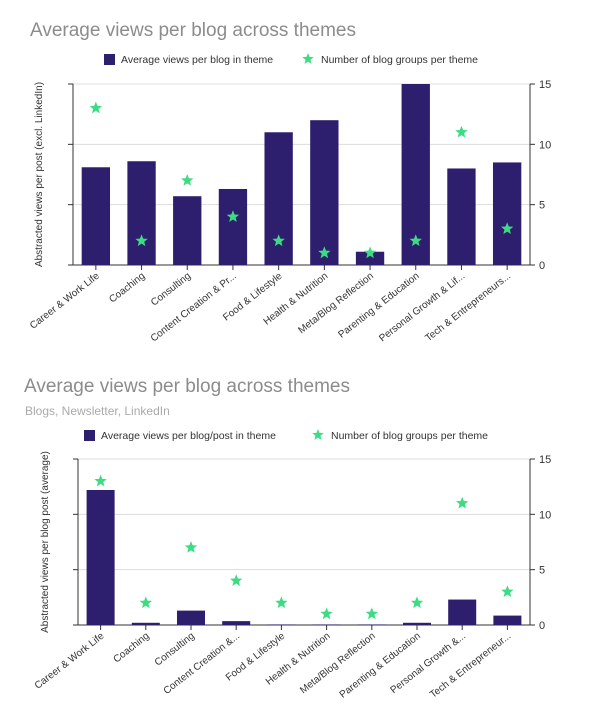 This screenshot has height=721, width=593. What do you see at coordinates (97, 411) in the screenshot?
I see `chart-subtitle: Blogs, Newsletter, LinkedIn` at bounding box center [97, 411].